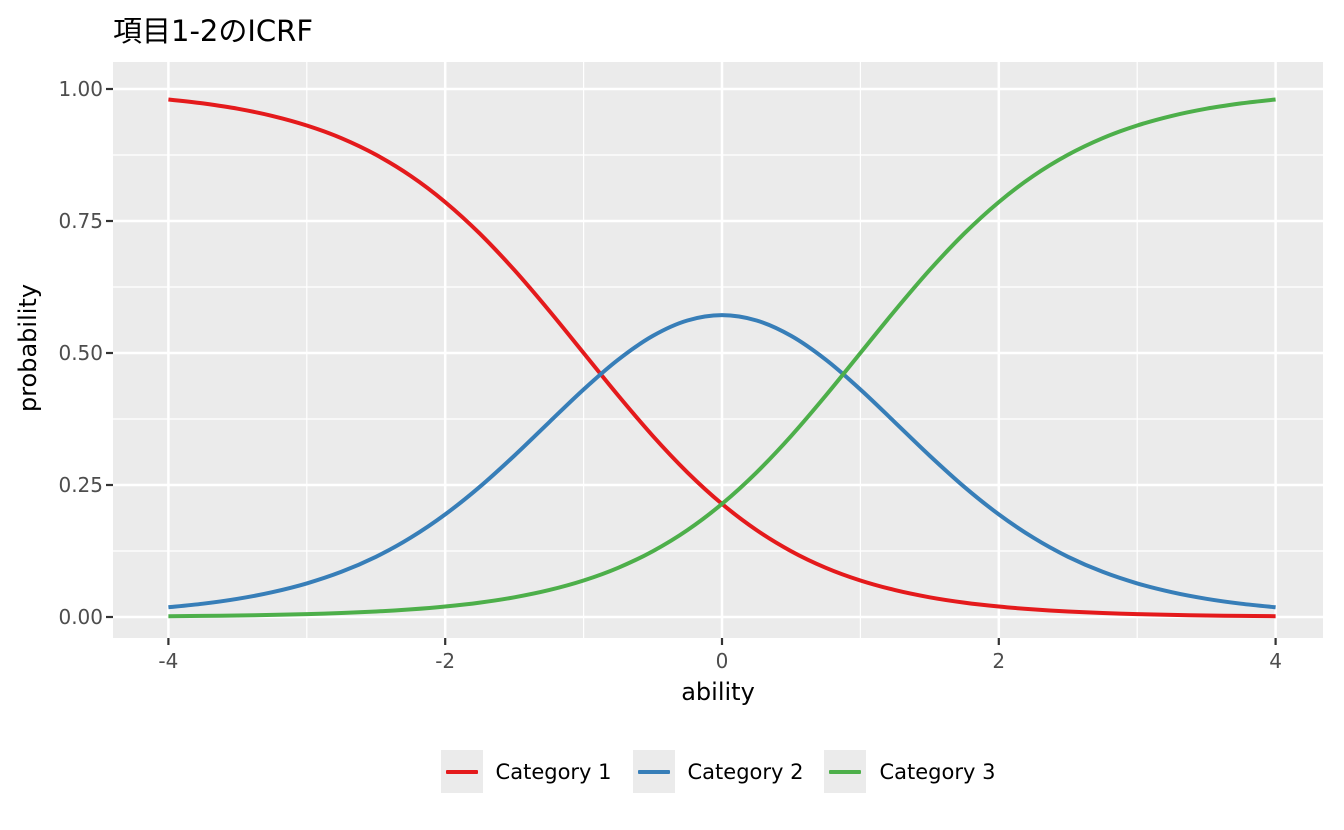 This screenshot has height=830, width=1344. I want to click on y-tick-label: 0.00, so click(80, 617).